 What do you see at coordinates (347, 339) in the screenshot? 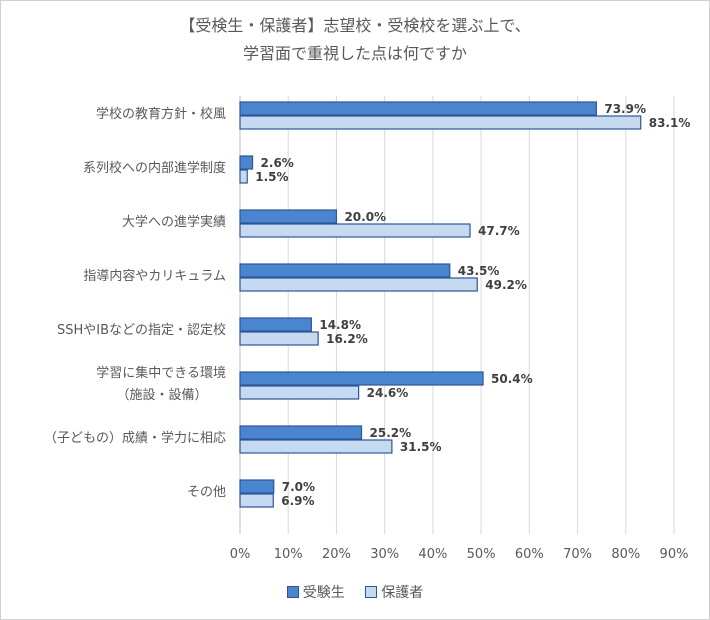
I see `data-label: 16.2%` at bounding box center [347, 339].